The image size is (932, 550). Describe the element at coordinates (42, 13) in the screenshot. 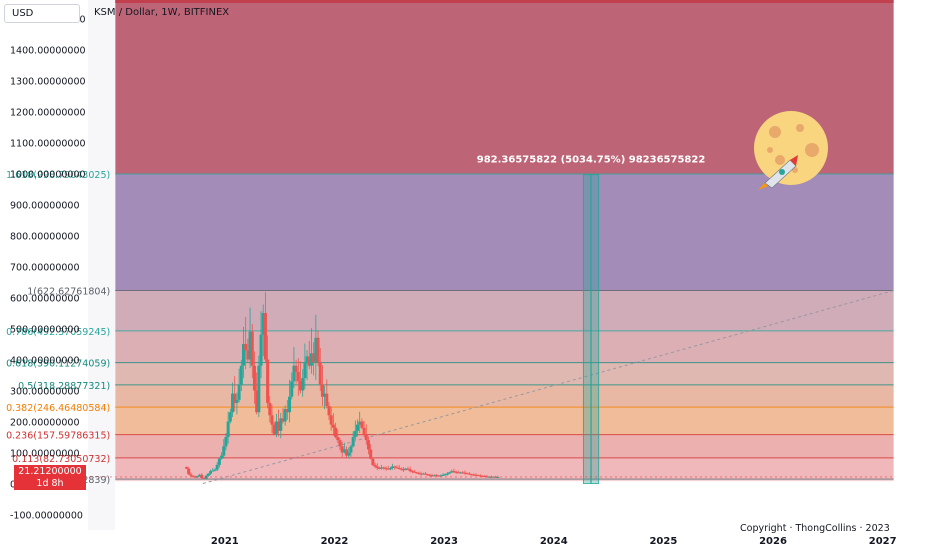

I see `currency-button: USD` at that location.